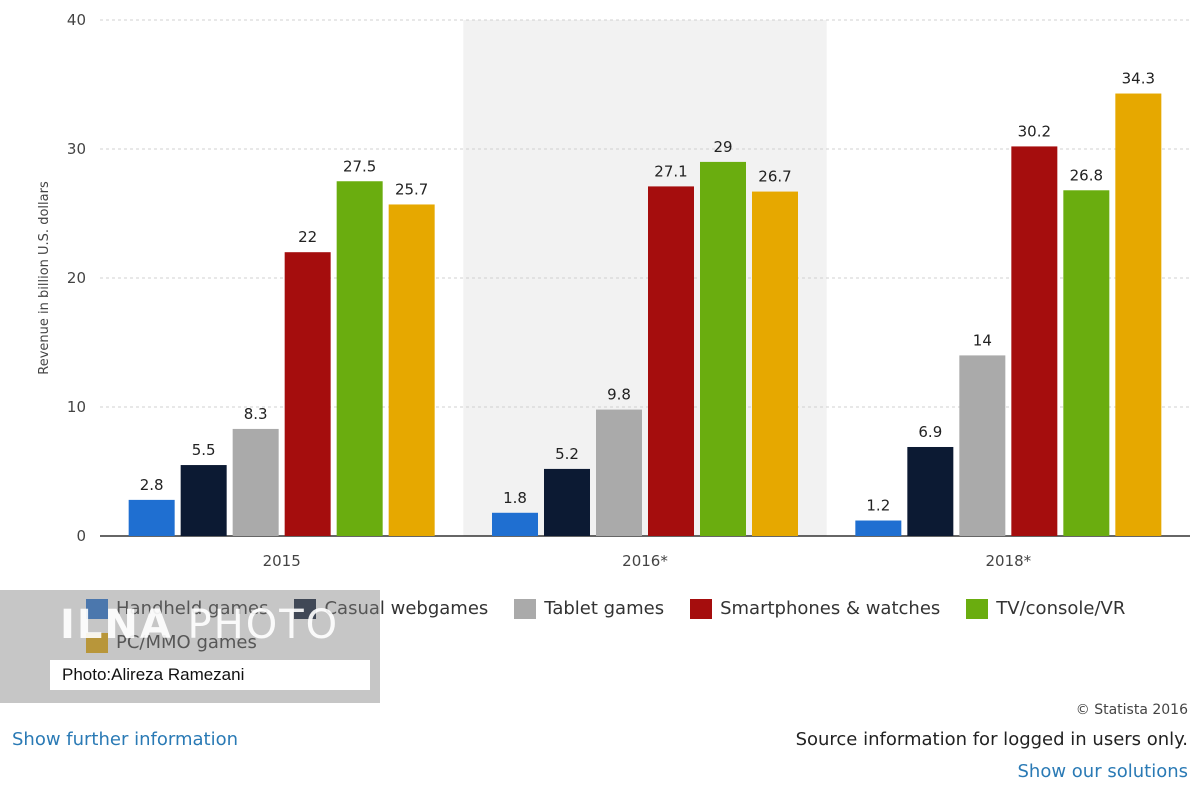 The image size is (1200, 797). What do you see at coordinates (307, 237) in the screenshot?
I see `data-label: 22` at bounding box center [307, 237].